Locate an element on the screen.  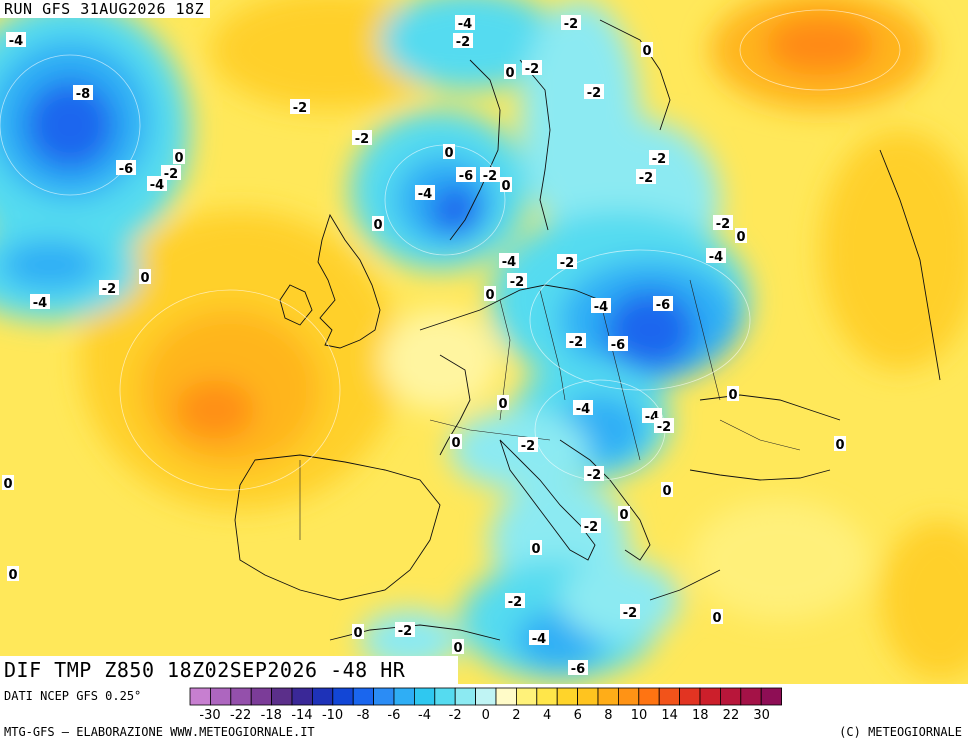
color-legend: -30 -22 -18 -14 -10 -8 -6 -4 -2 0 2 4 6 8 10 14 18 22 30 is located at coordinates (486, 705).